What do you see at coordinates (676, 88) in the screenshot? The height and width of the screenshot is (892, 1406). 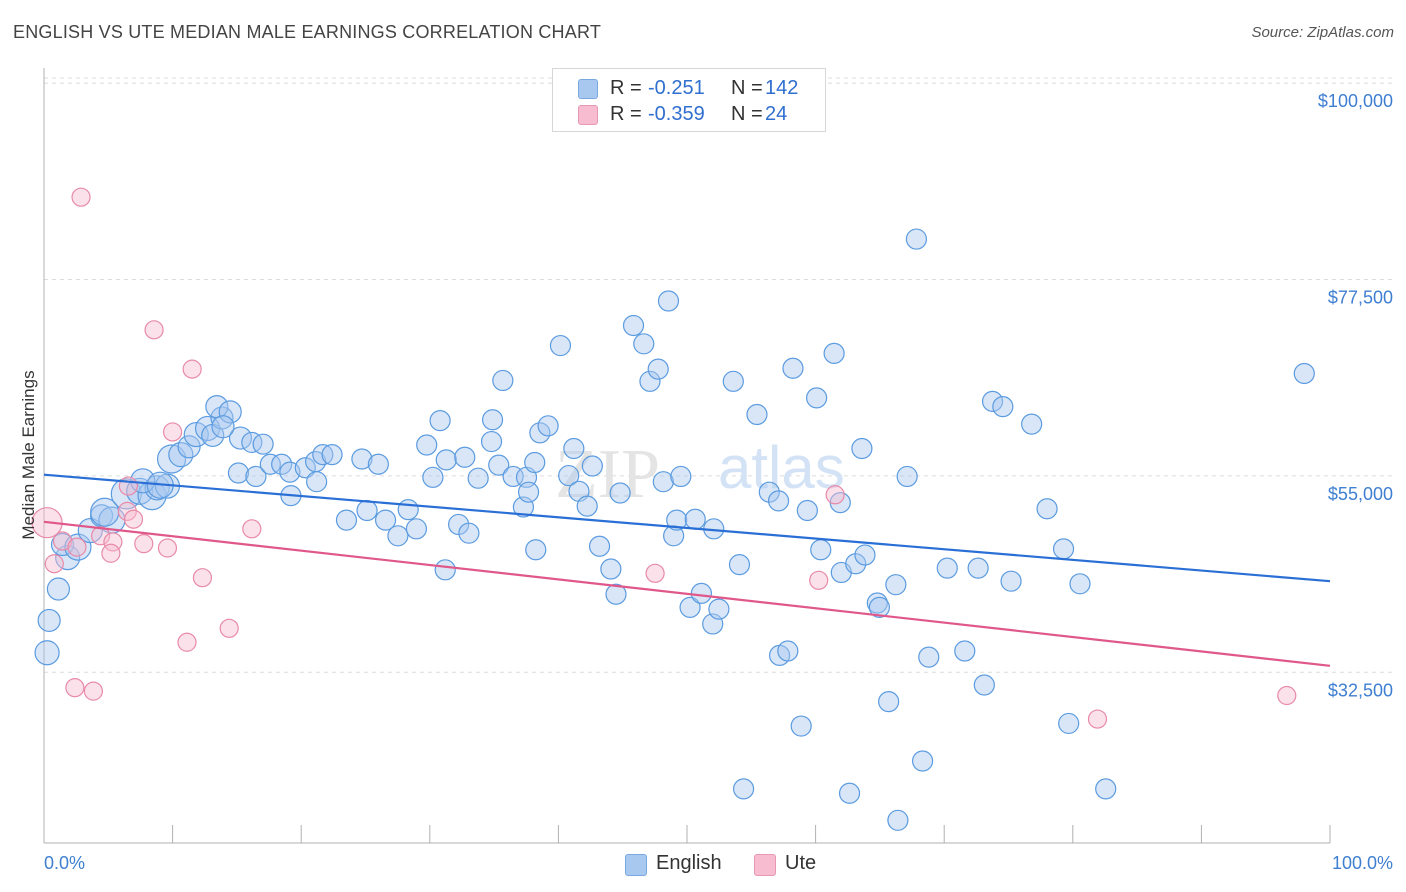 I see `legend-r-value: -0.251` at bounding box center [676, 88].